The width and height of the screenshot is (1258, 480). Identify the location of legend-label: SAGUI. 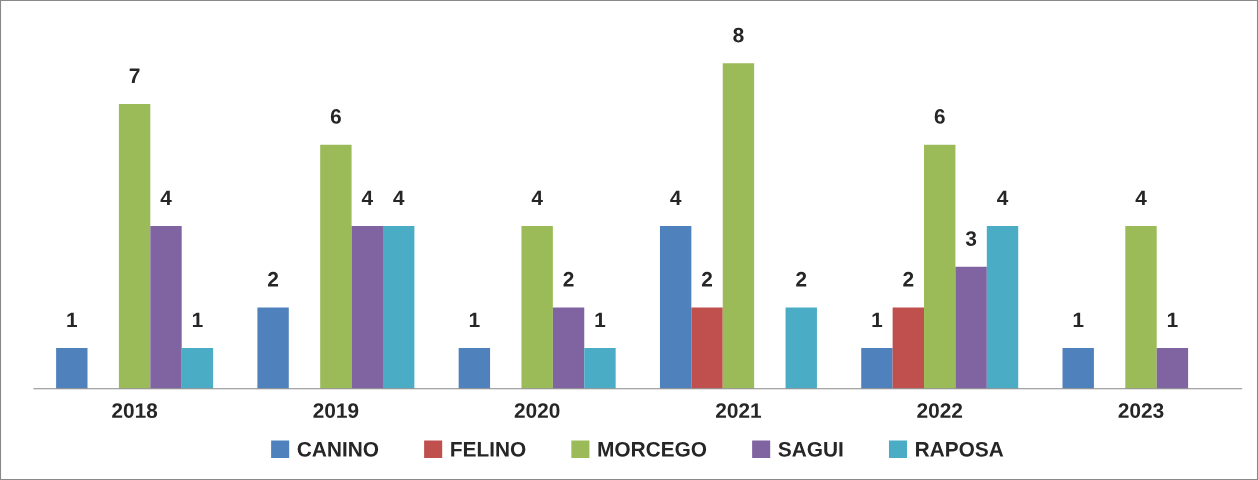
(810, 449).